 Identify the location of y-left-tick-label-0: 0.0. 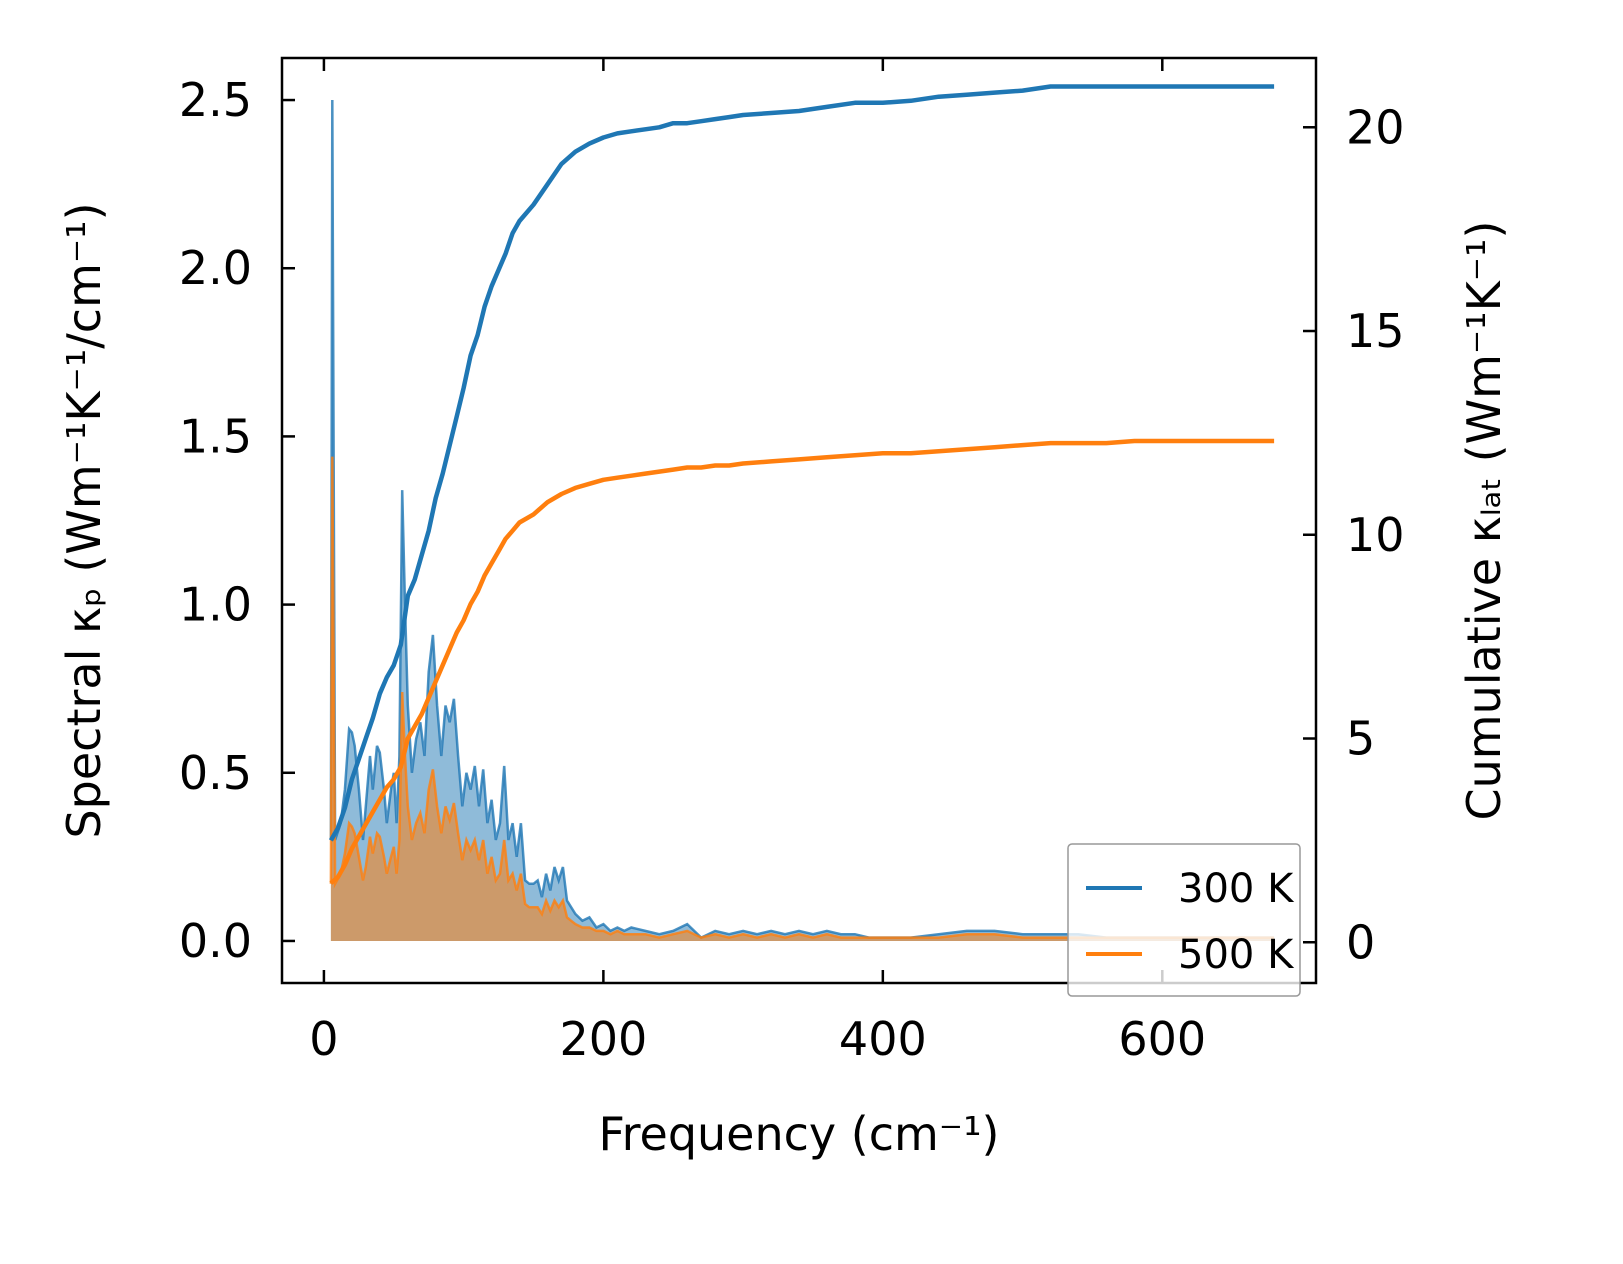
(215, 941).